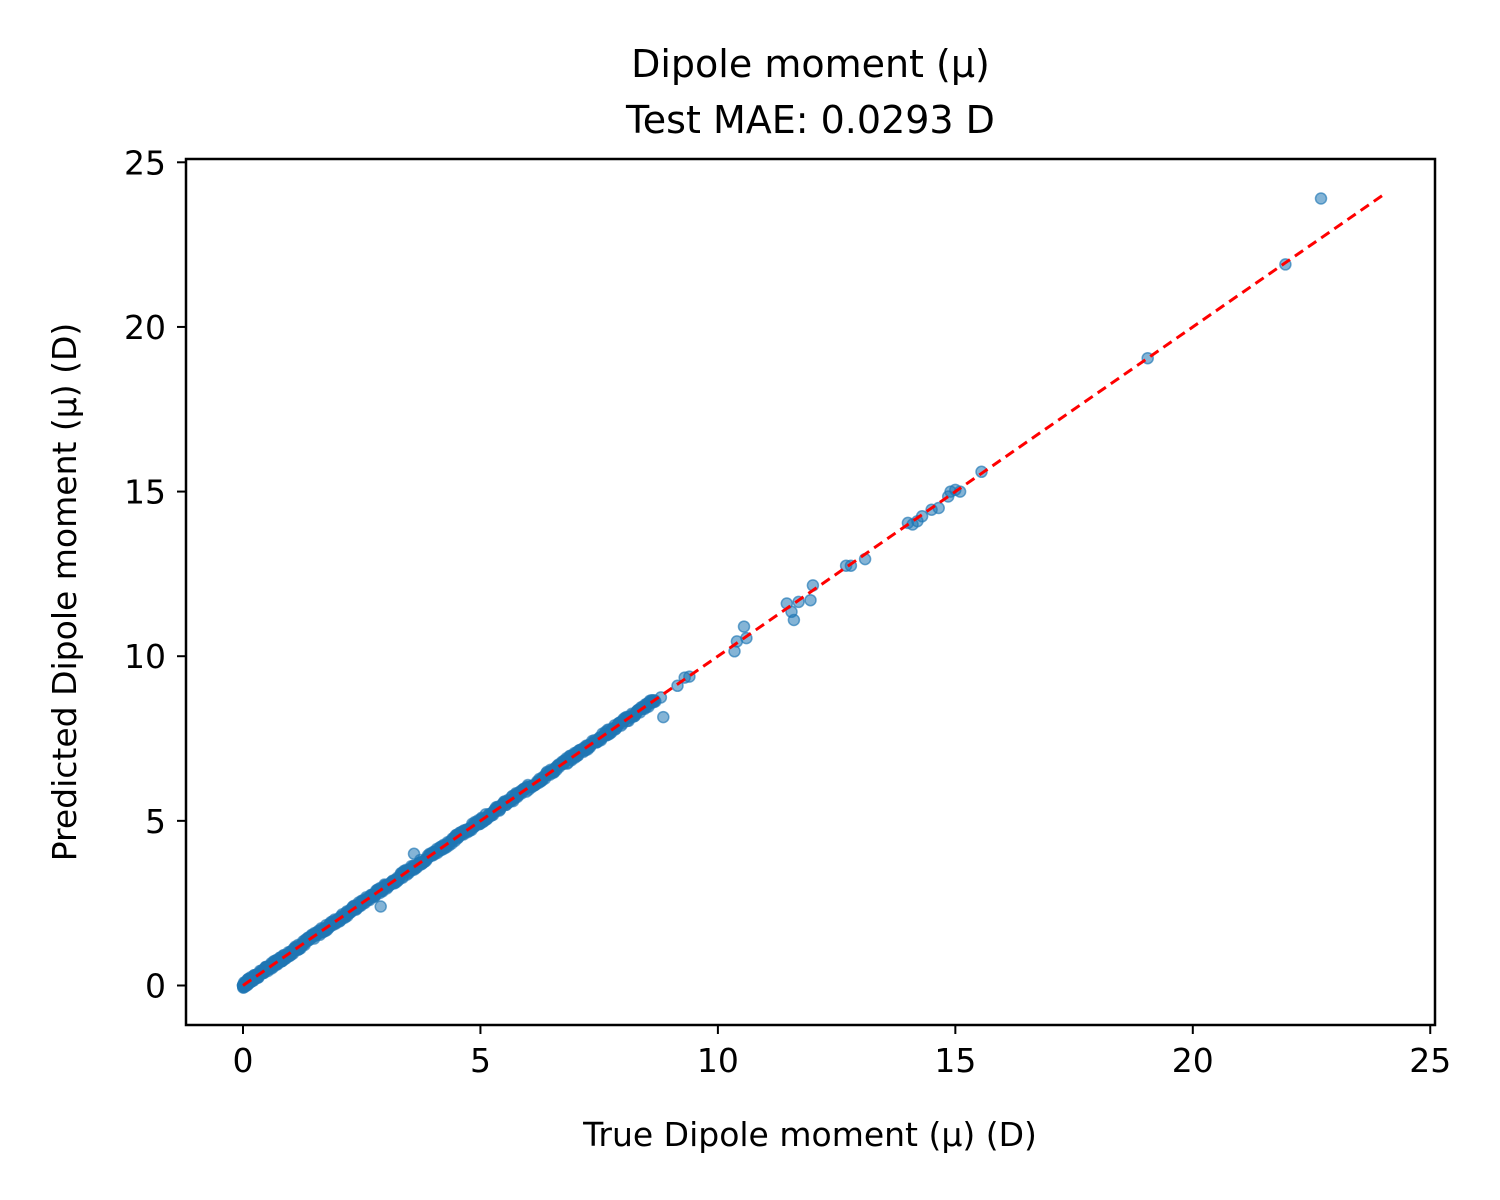  I want to click on x-tick-label: 25, so click(1430, 1060).